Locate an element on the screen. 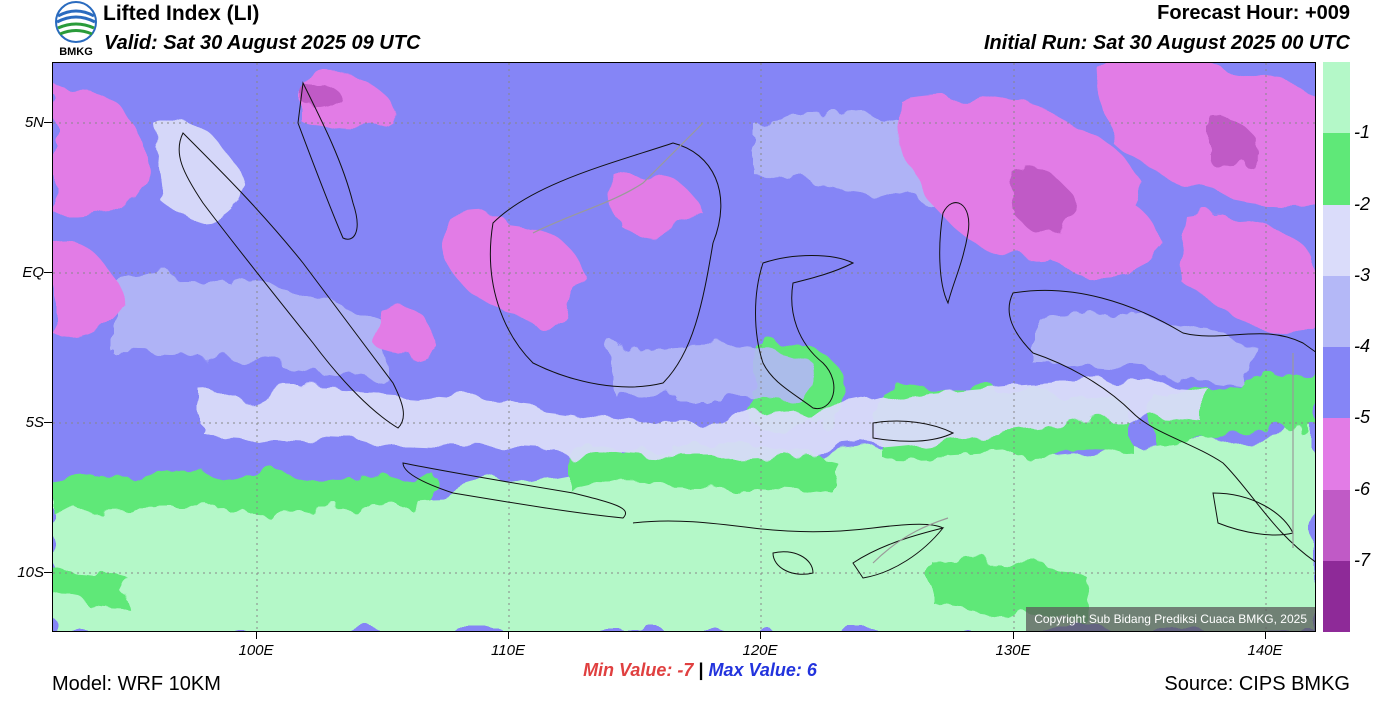  max-value: 6 is located at coordinates (811, 670).